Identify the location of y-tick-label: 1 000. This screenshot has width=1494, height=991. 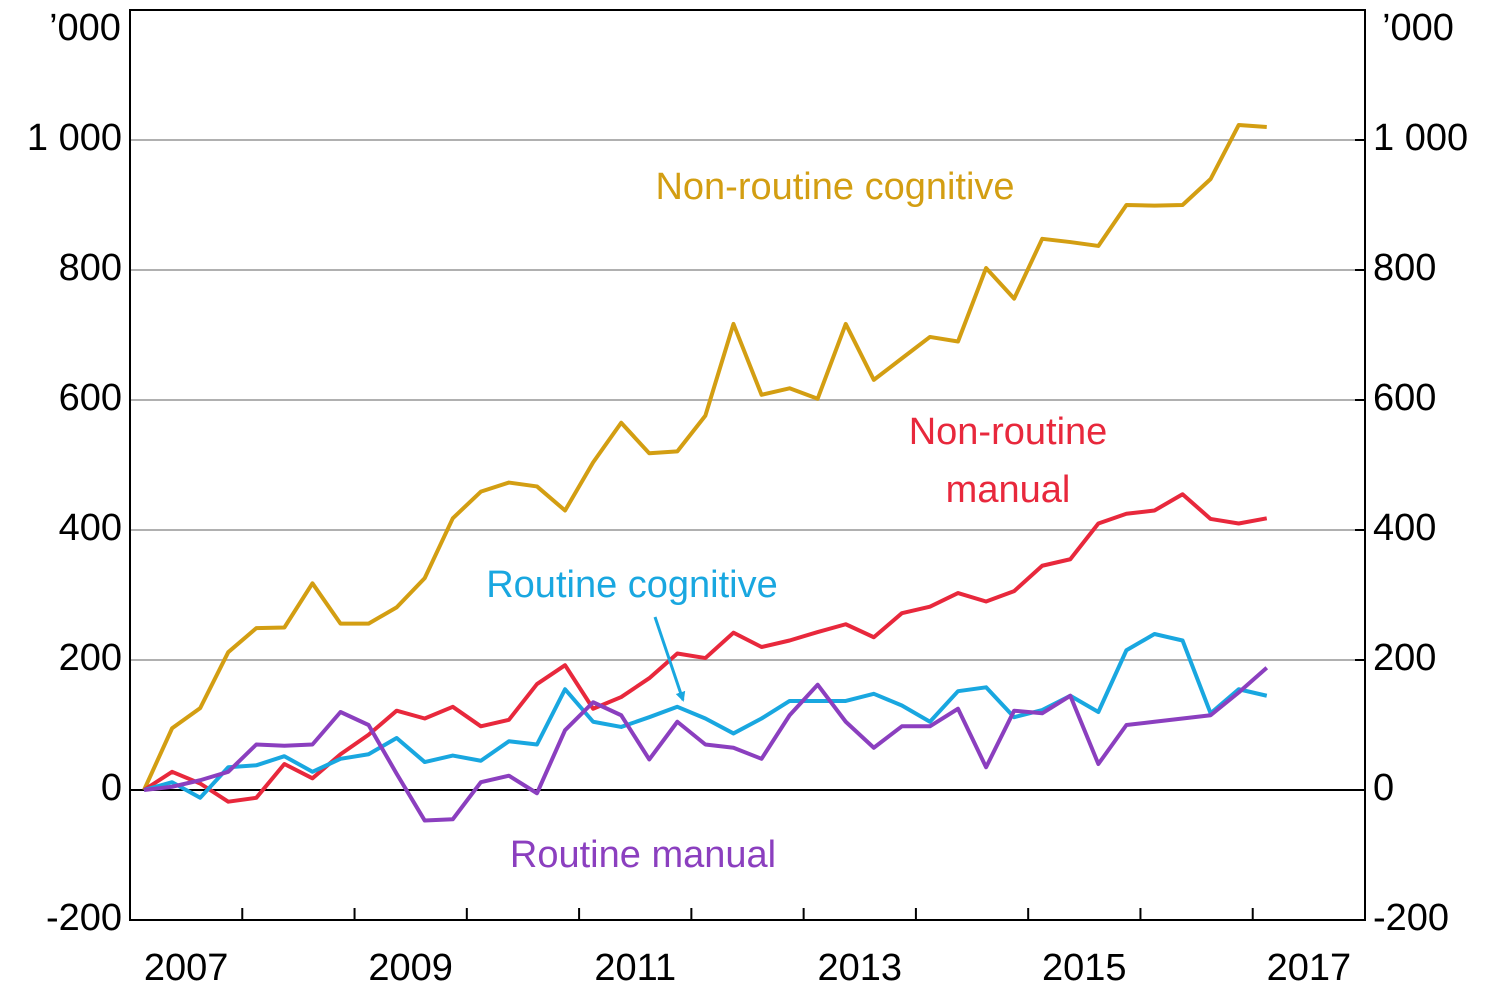
(74, 138).